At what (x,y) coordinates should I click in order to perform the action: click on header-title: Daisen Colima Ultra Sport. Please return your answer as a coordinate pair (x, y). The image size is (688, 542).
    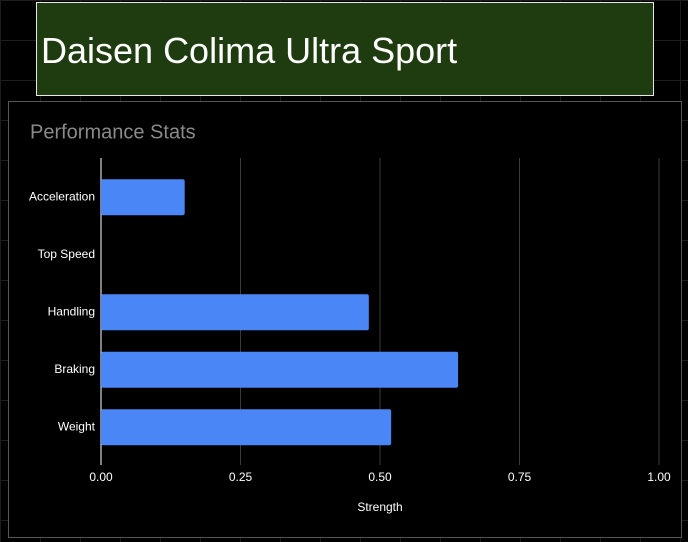
    Looking at the image, I should click on (249, 50).